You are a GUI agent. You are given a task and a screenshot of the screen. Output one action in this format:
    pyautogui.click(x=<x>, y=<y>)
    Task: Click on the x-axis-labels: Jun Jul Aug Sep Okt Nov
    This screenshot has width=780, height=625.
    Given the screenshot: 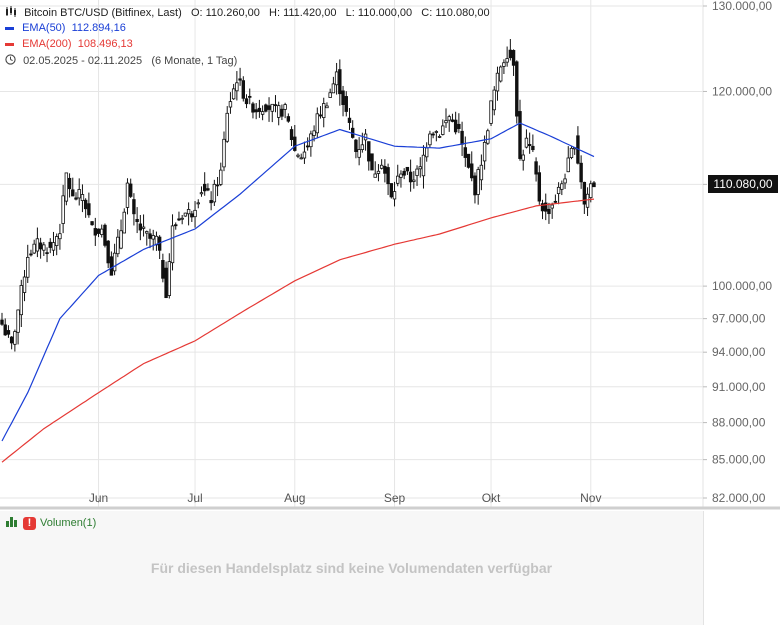 What is the action you would take?
    pyautogui.click(x=345, y=498)
    